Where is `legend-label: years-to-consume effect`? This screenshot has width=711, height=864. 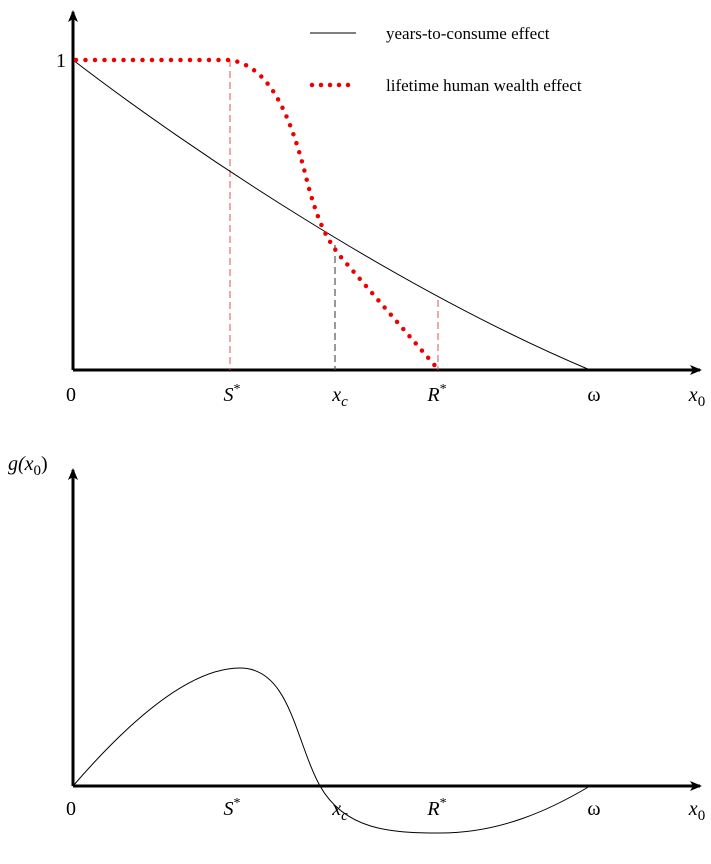
legend-label: years-to-consume effect is located at coordinates (468, 33).